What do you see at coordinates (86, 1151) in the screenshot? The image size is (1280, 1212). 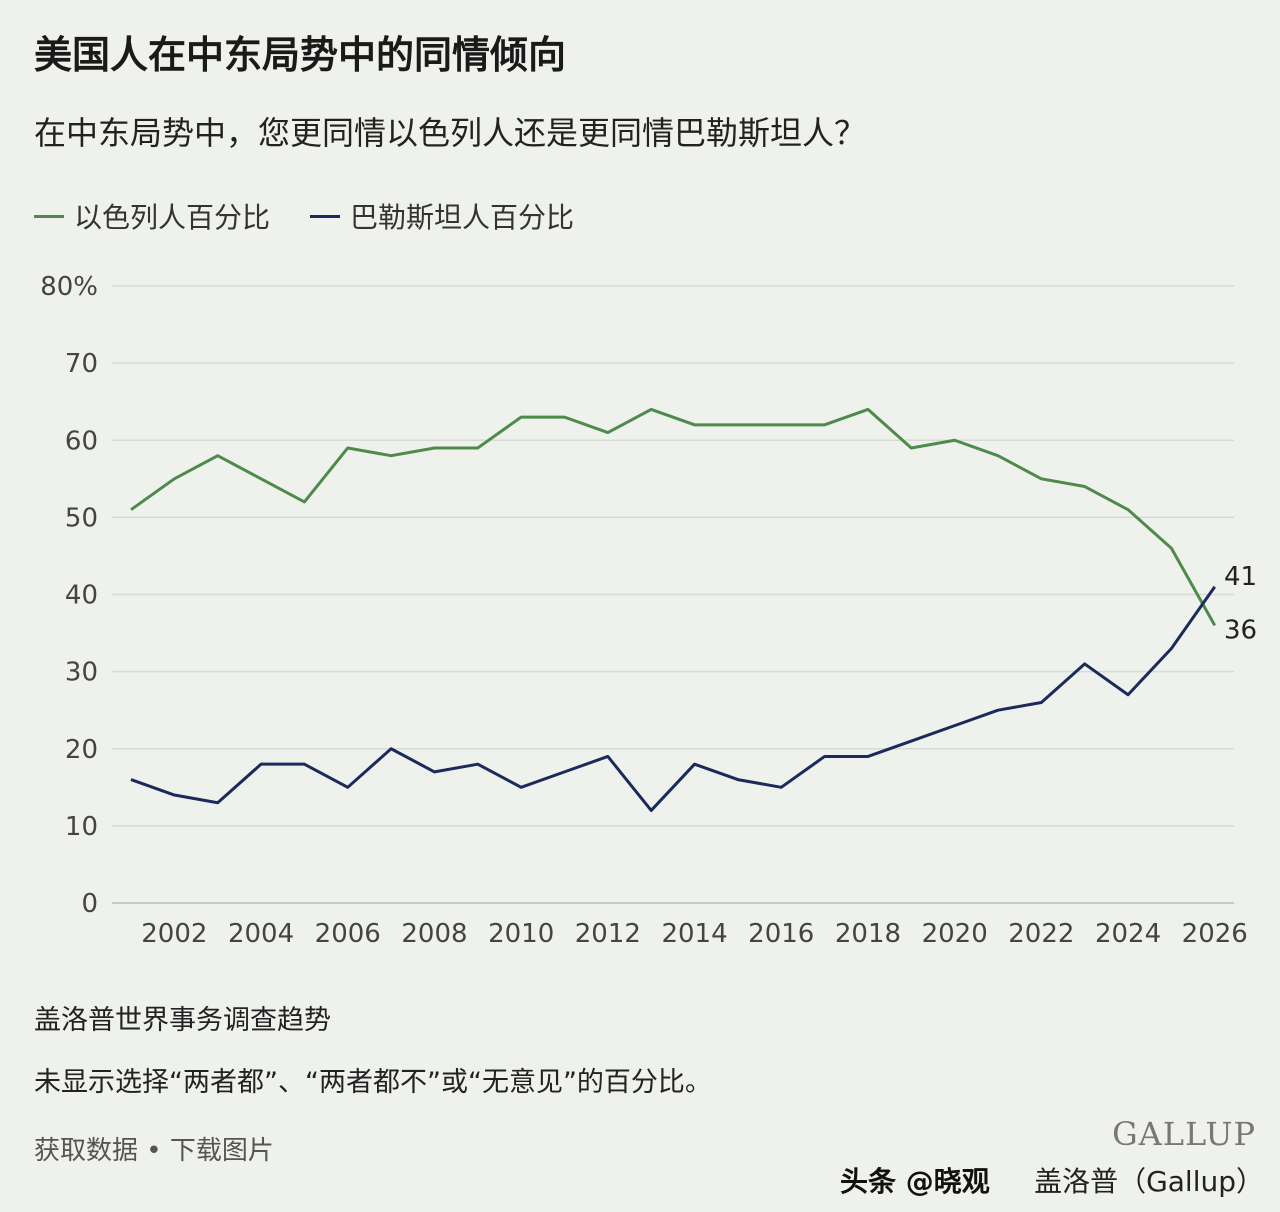 I see `get-data-link: 获取数据` at bounding box center [86, 1151].